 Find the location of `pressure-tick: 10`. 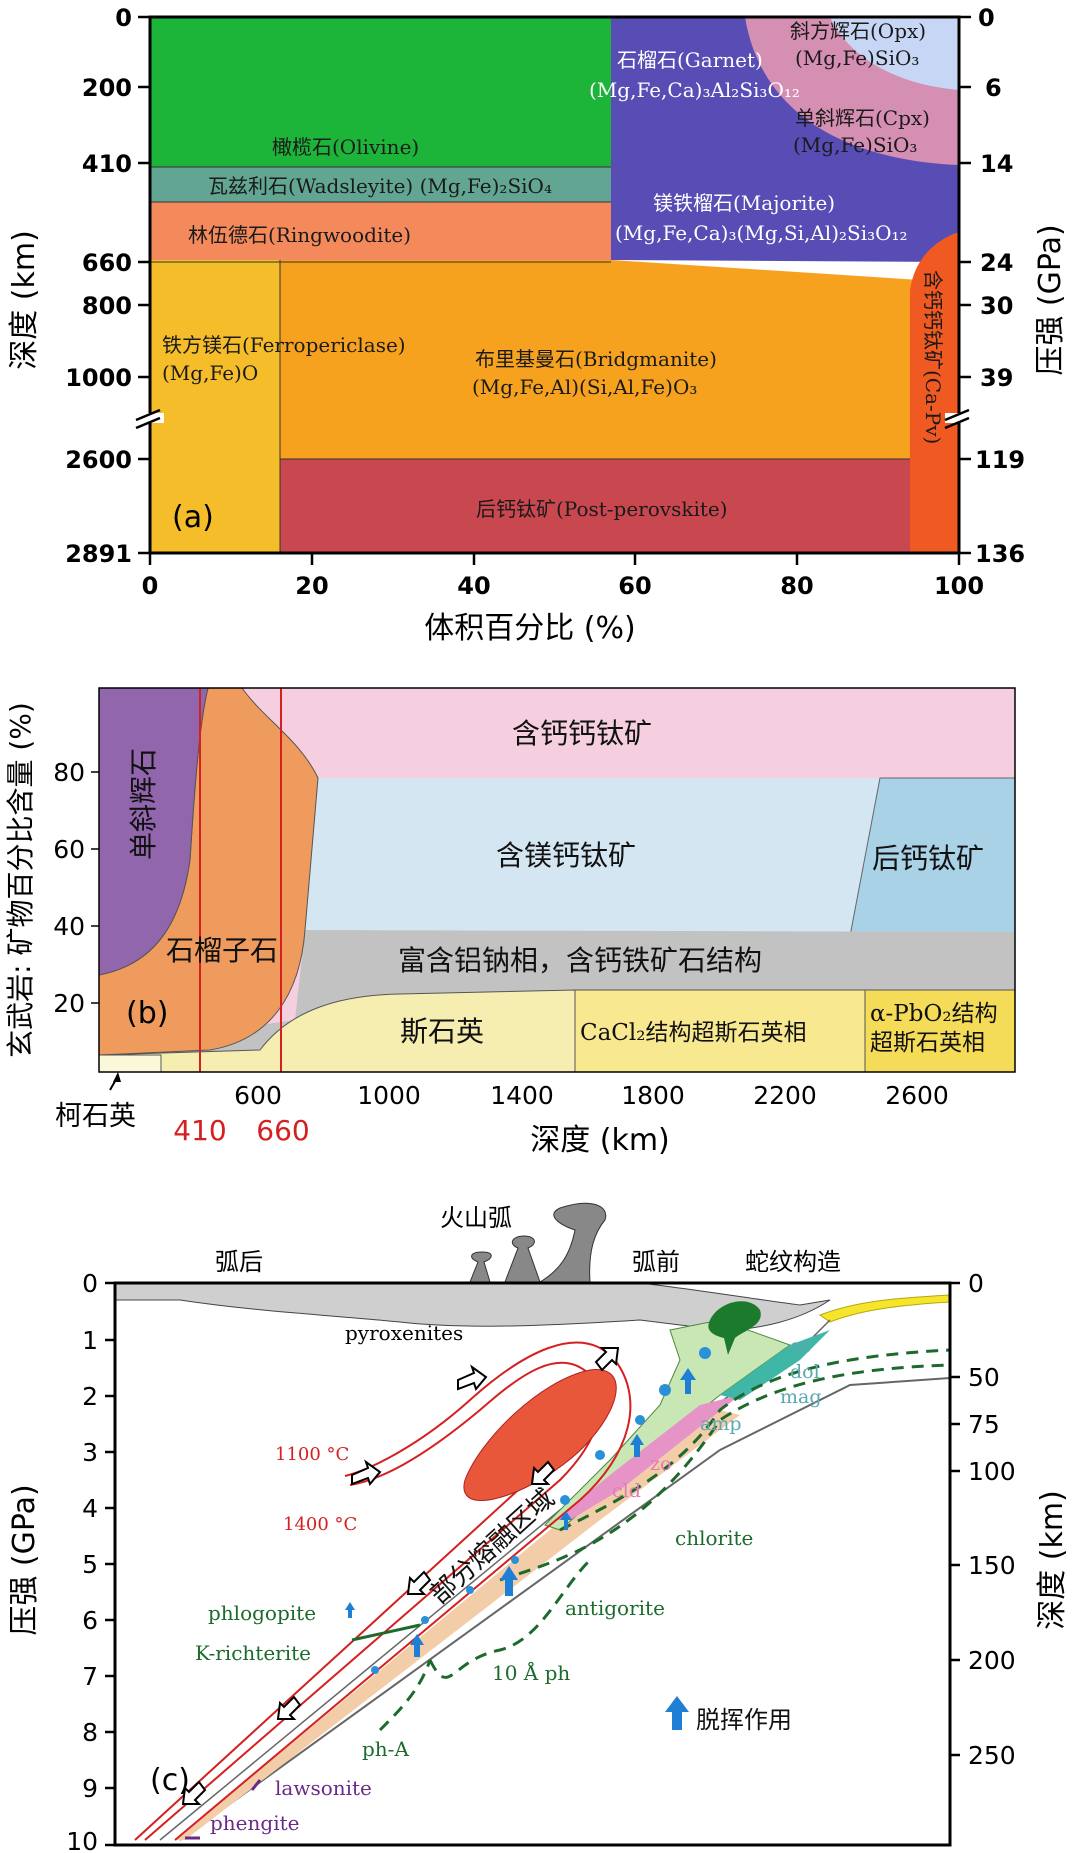

pressure-tick: 10 is located at coordinates (82, 1840).